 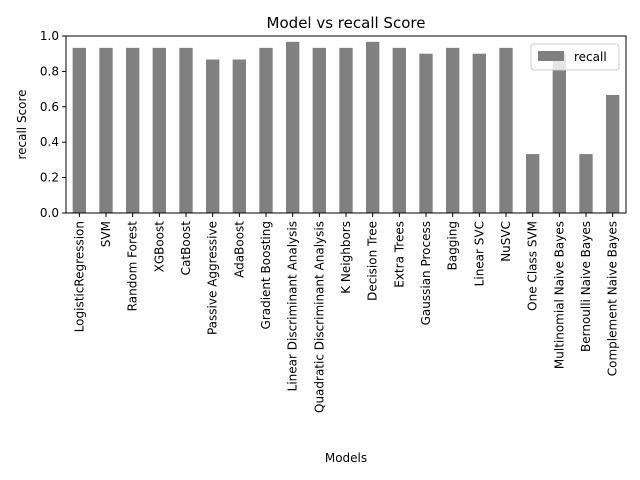 I want to click on x-tick-label: Bernoulli Naive Bayes, so click(x=586, y=286).